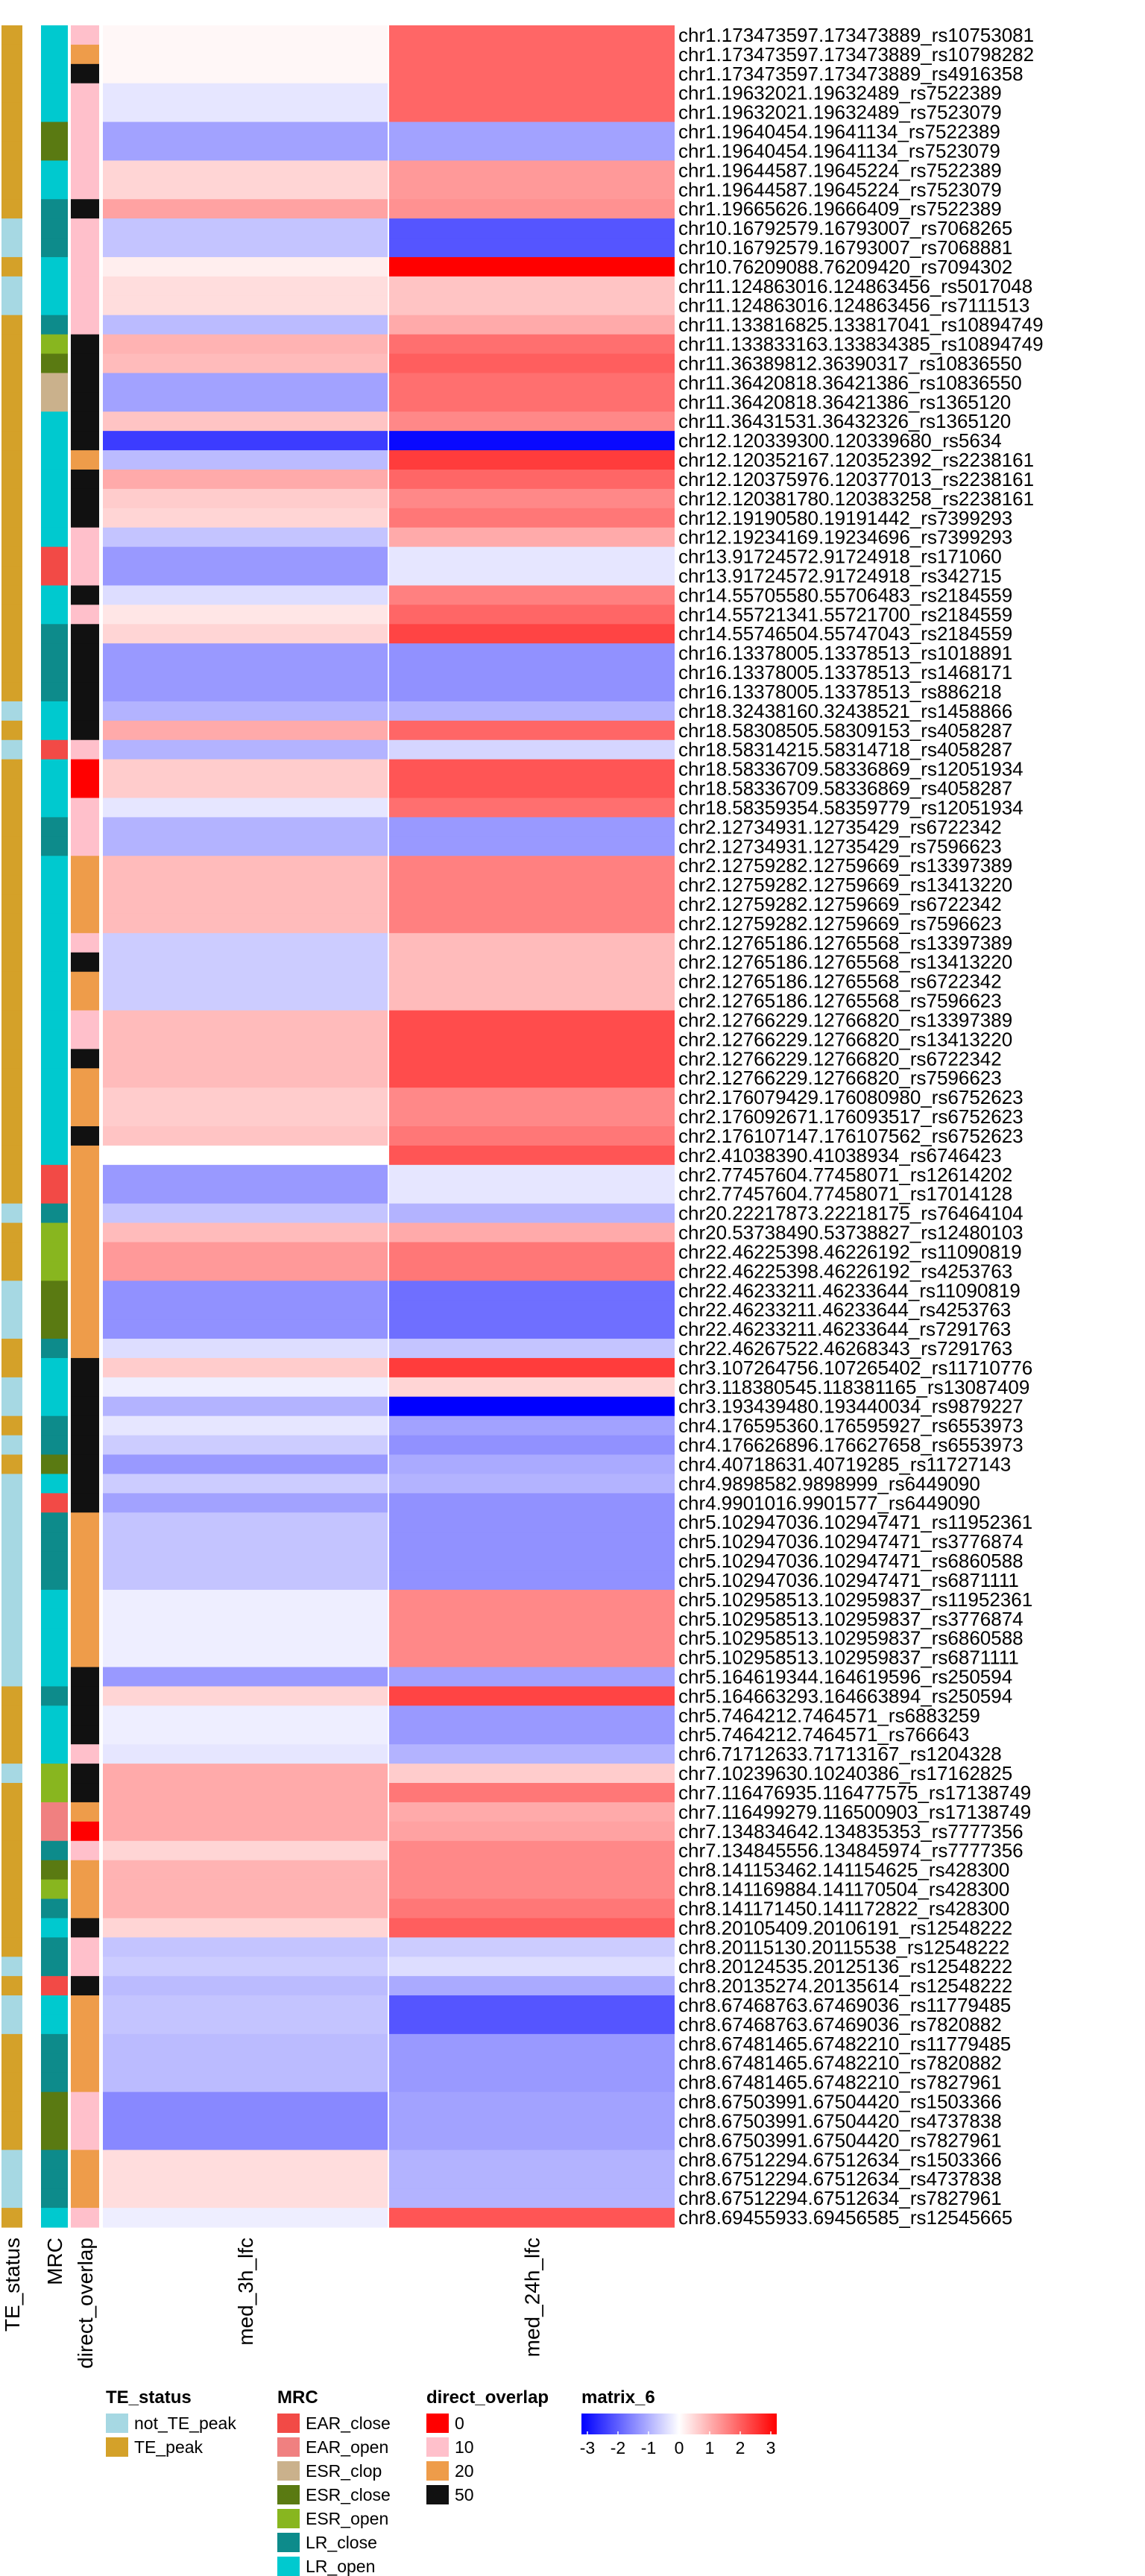 The width and height of the screenshot is (1145, 2576). Describe the element at coordinates (843, 1908) in the screenshot. I see `row-label: chr8.141171450.141172822_rs428300` at that location.